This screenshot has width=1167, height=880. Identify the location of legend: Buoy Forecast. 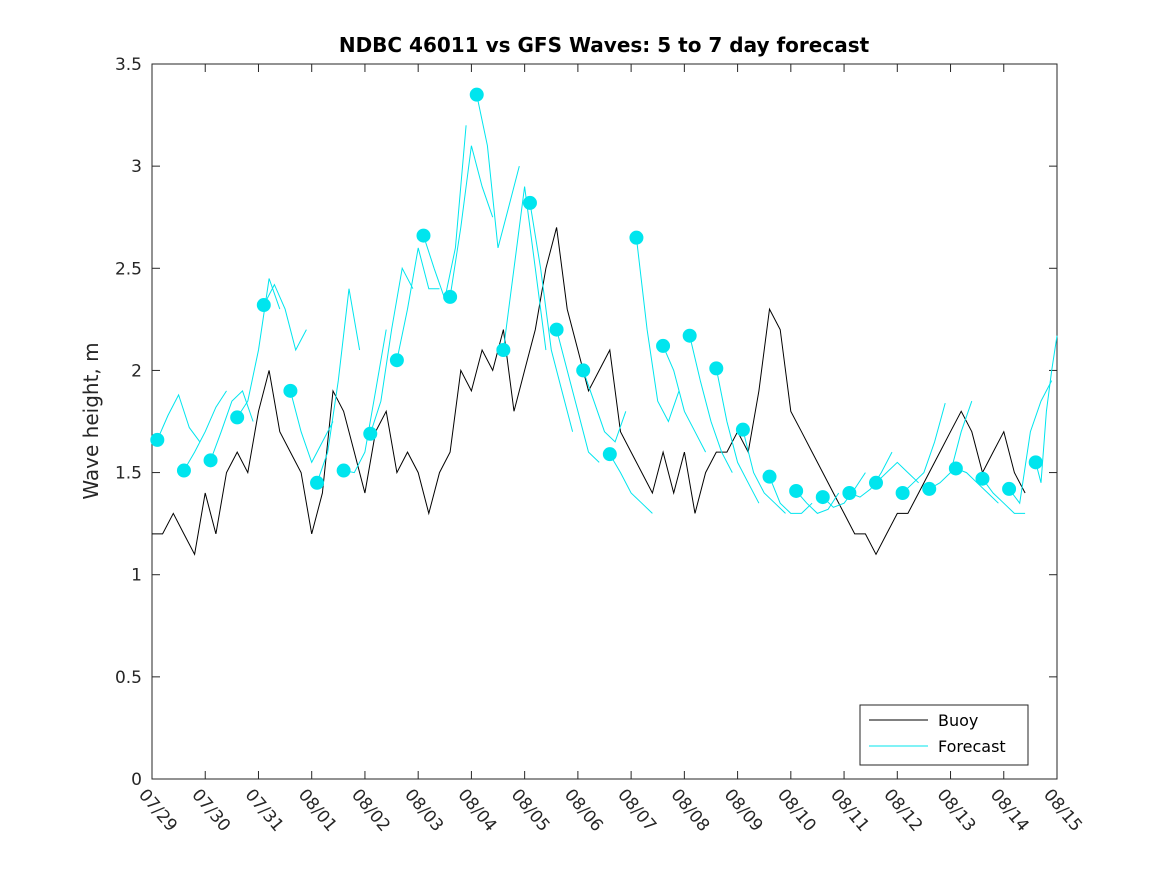
(944, 735).